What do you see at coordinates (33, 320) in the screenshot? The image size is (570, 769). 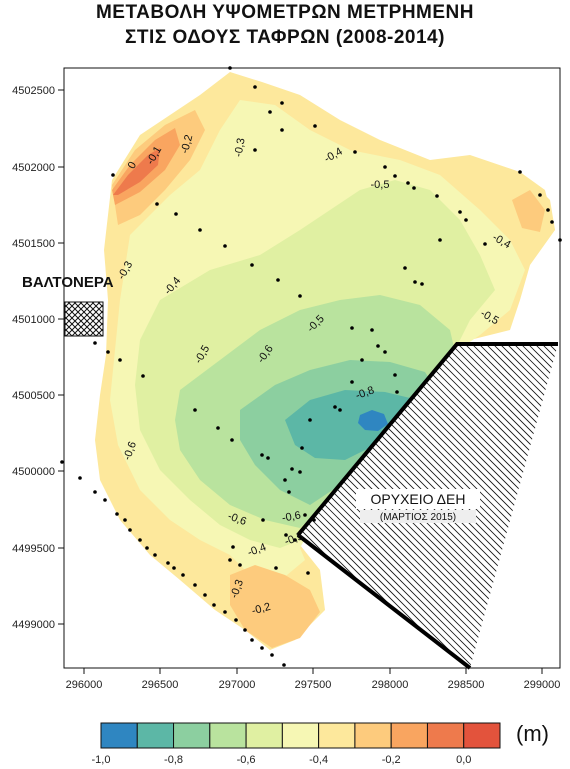 I see `y-tick-label: 4501000` at bounding box center [33, 320].